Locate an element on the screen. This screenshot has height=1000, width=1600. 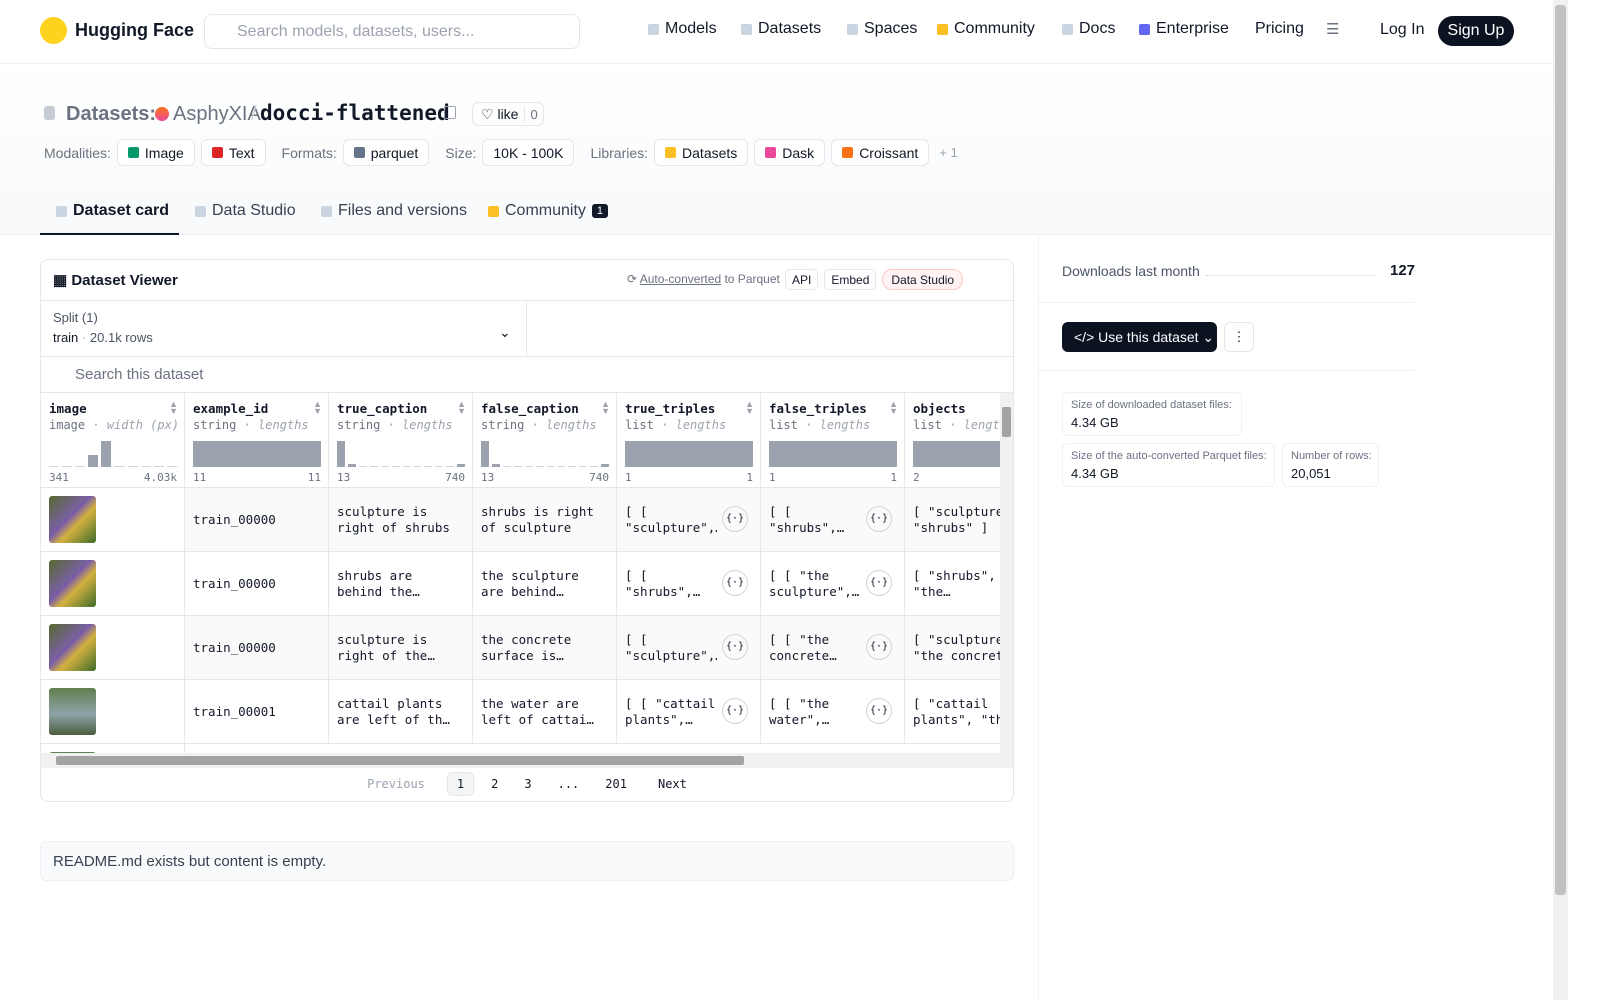
cell: [ [ "sculpture",… {·} is located at coordinates (689, 648).